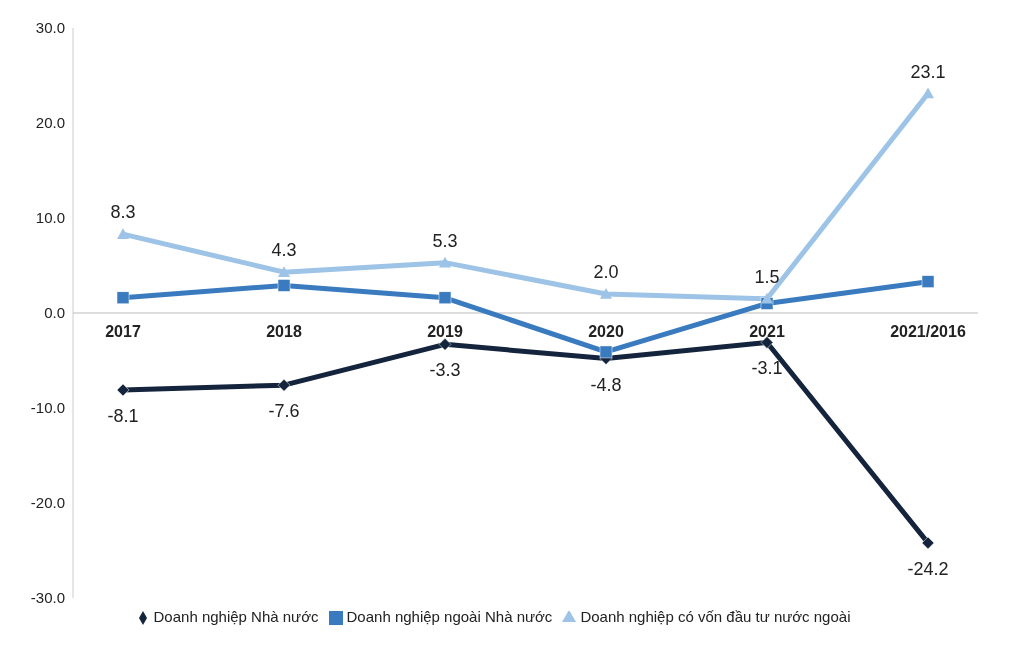 The image size is (1033, 670). I want to click on x-tick-label: 2019, so click(445, 331).